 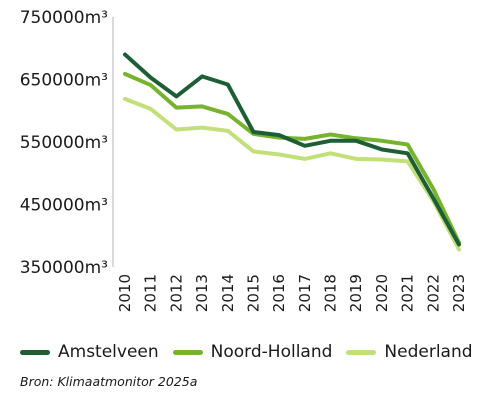 What do you see at coordinates (331, 293) in the screenshot?
I see `x-tick-label: 2018` at bounding box center [331, 293].